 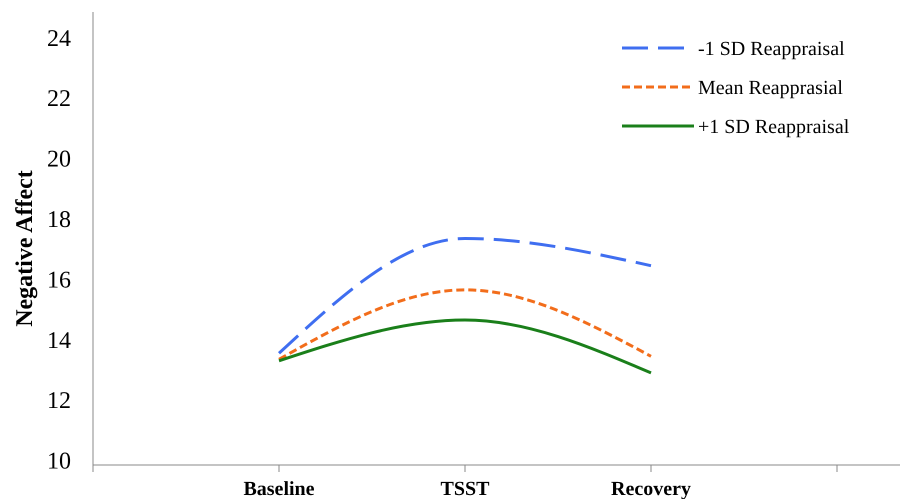 What do you see at coordinates (59, 220) in the screenshot?
I see `y-tick-label: 18` at bounding box center [59, 220].